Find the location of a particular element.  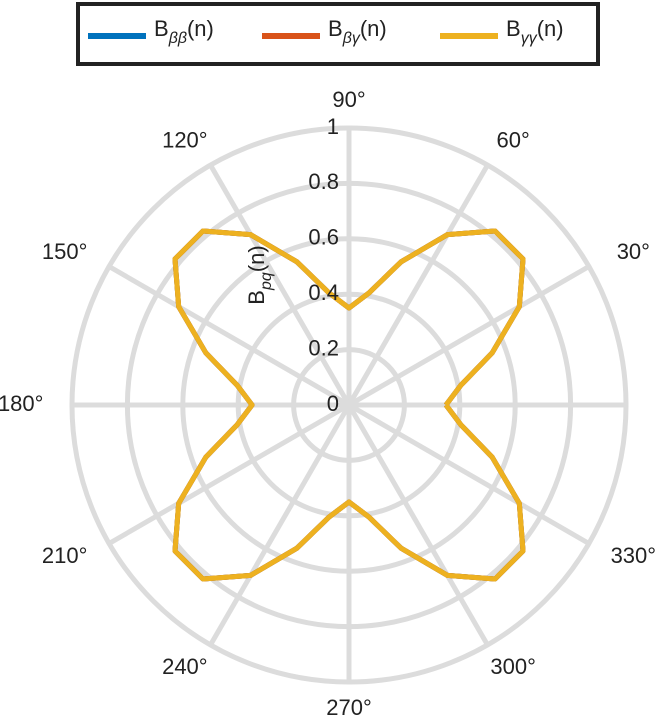

theta-tick-label: 30° is located at coordinates (633, 251).